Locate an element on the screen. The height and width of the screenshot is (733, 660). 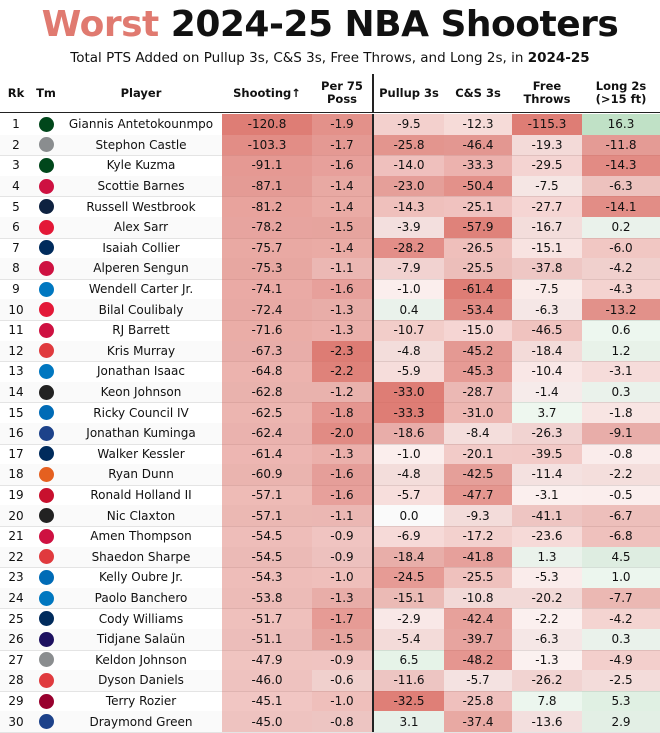
player: Giannis Antetokounmpo is located at coordinates (141, 124).